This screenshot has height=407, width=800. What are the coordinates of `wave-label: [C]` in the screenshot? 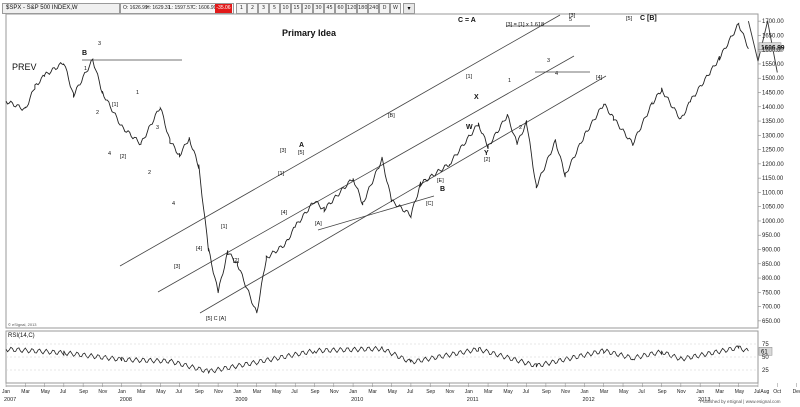 It's located at (430, 204).